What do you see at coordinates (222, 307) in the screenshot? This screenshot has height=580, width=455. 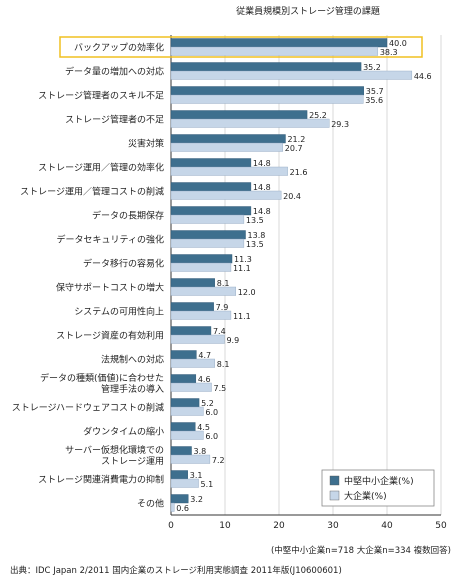 I see `value-label-sme: 7.9` at bounding box center [222, 307].